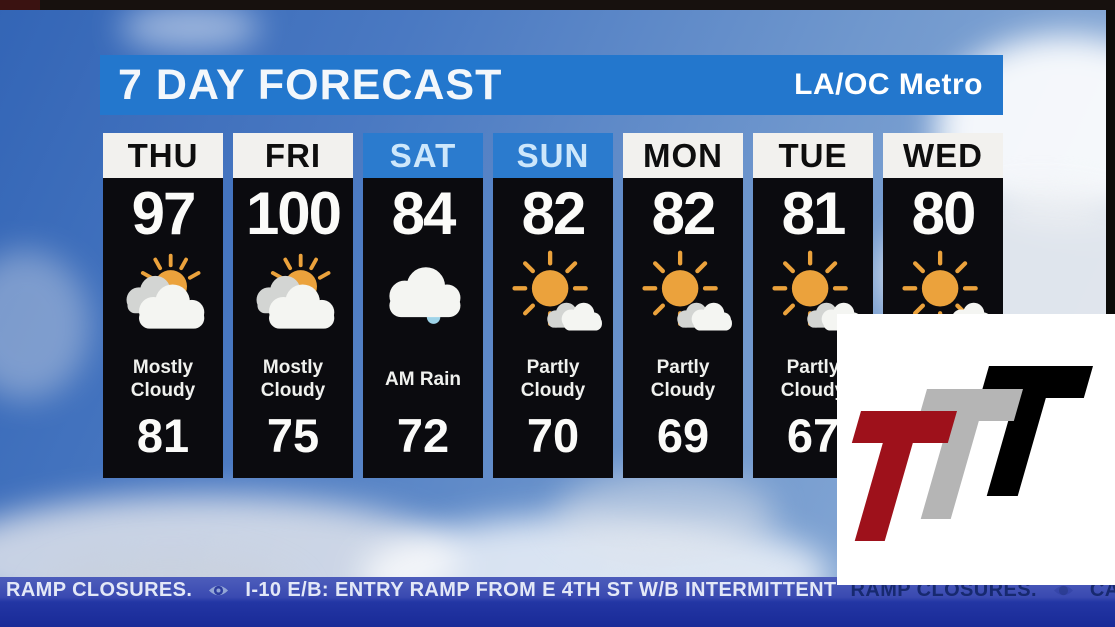  What do you see at coordinates (813, 155) in the screenshot?
I see `day-label: TUE` at bounding box center [813, 155].